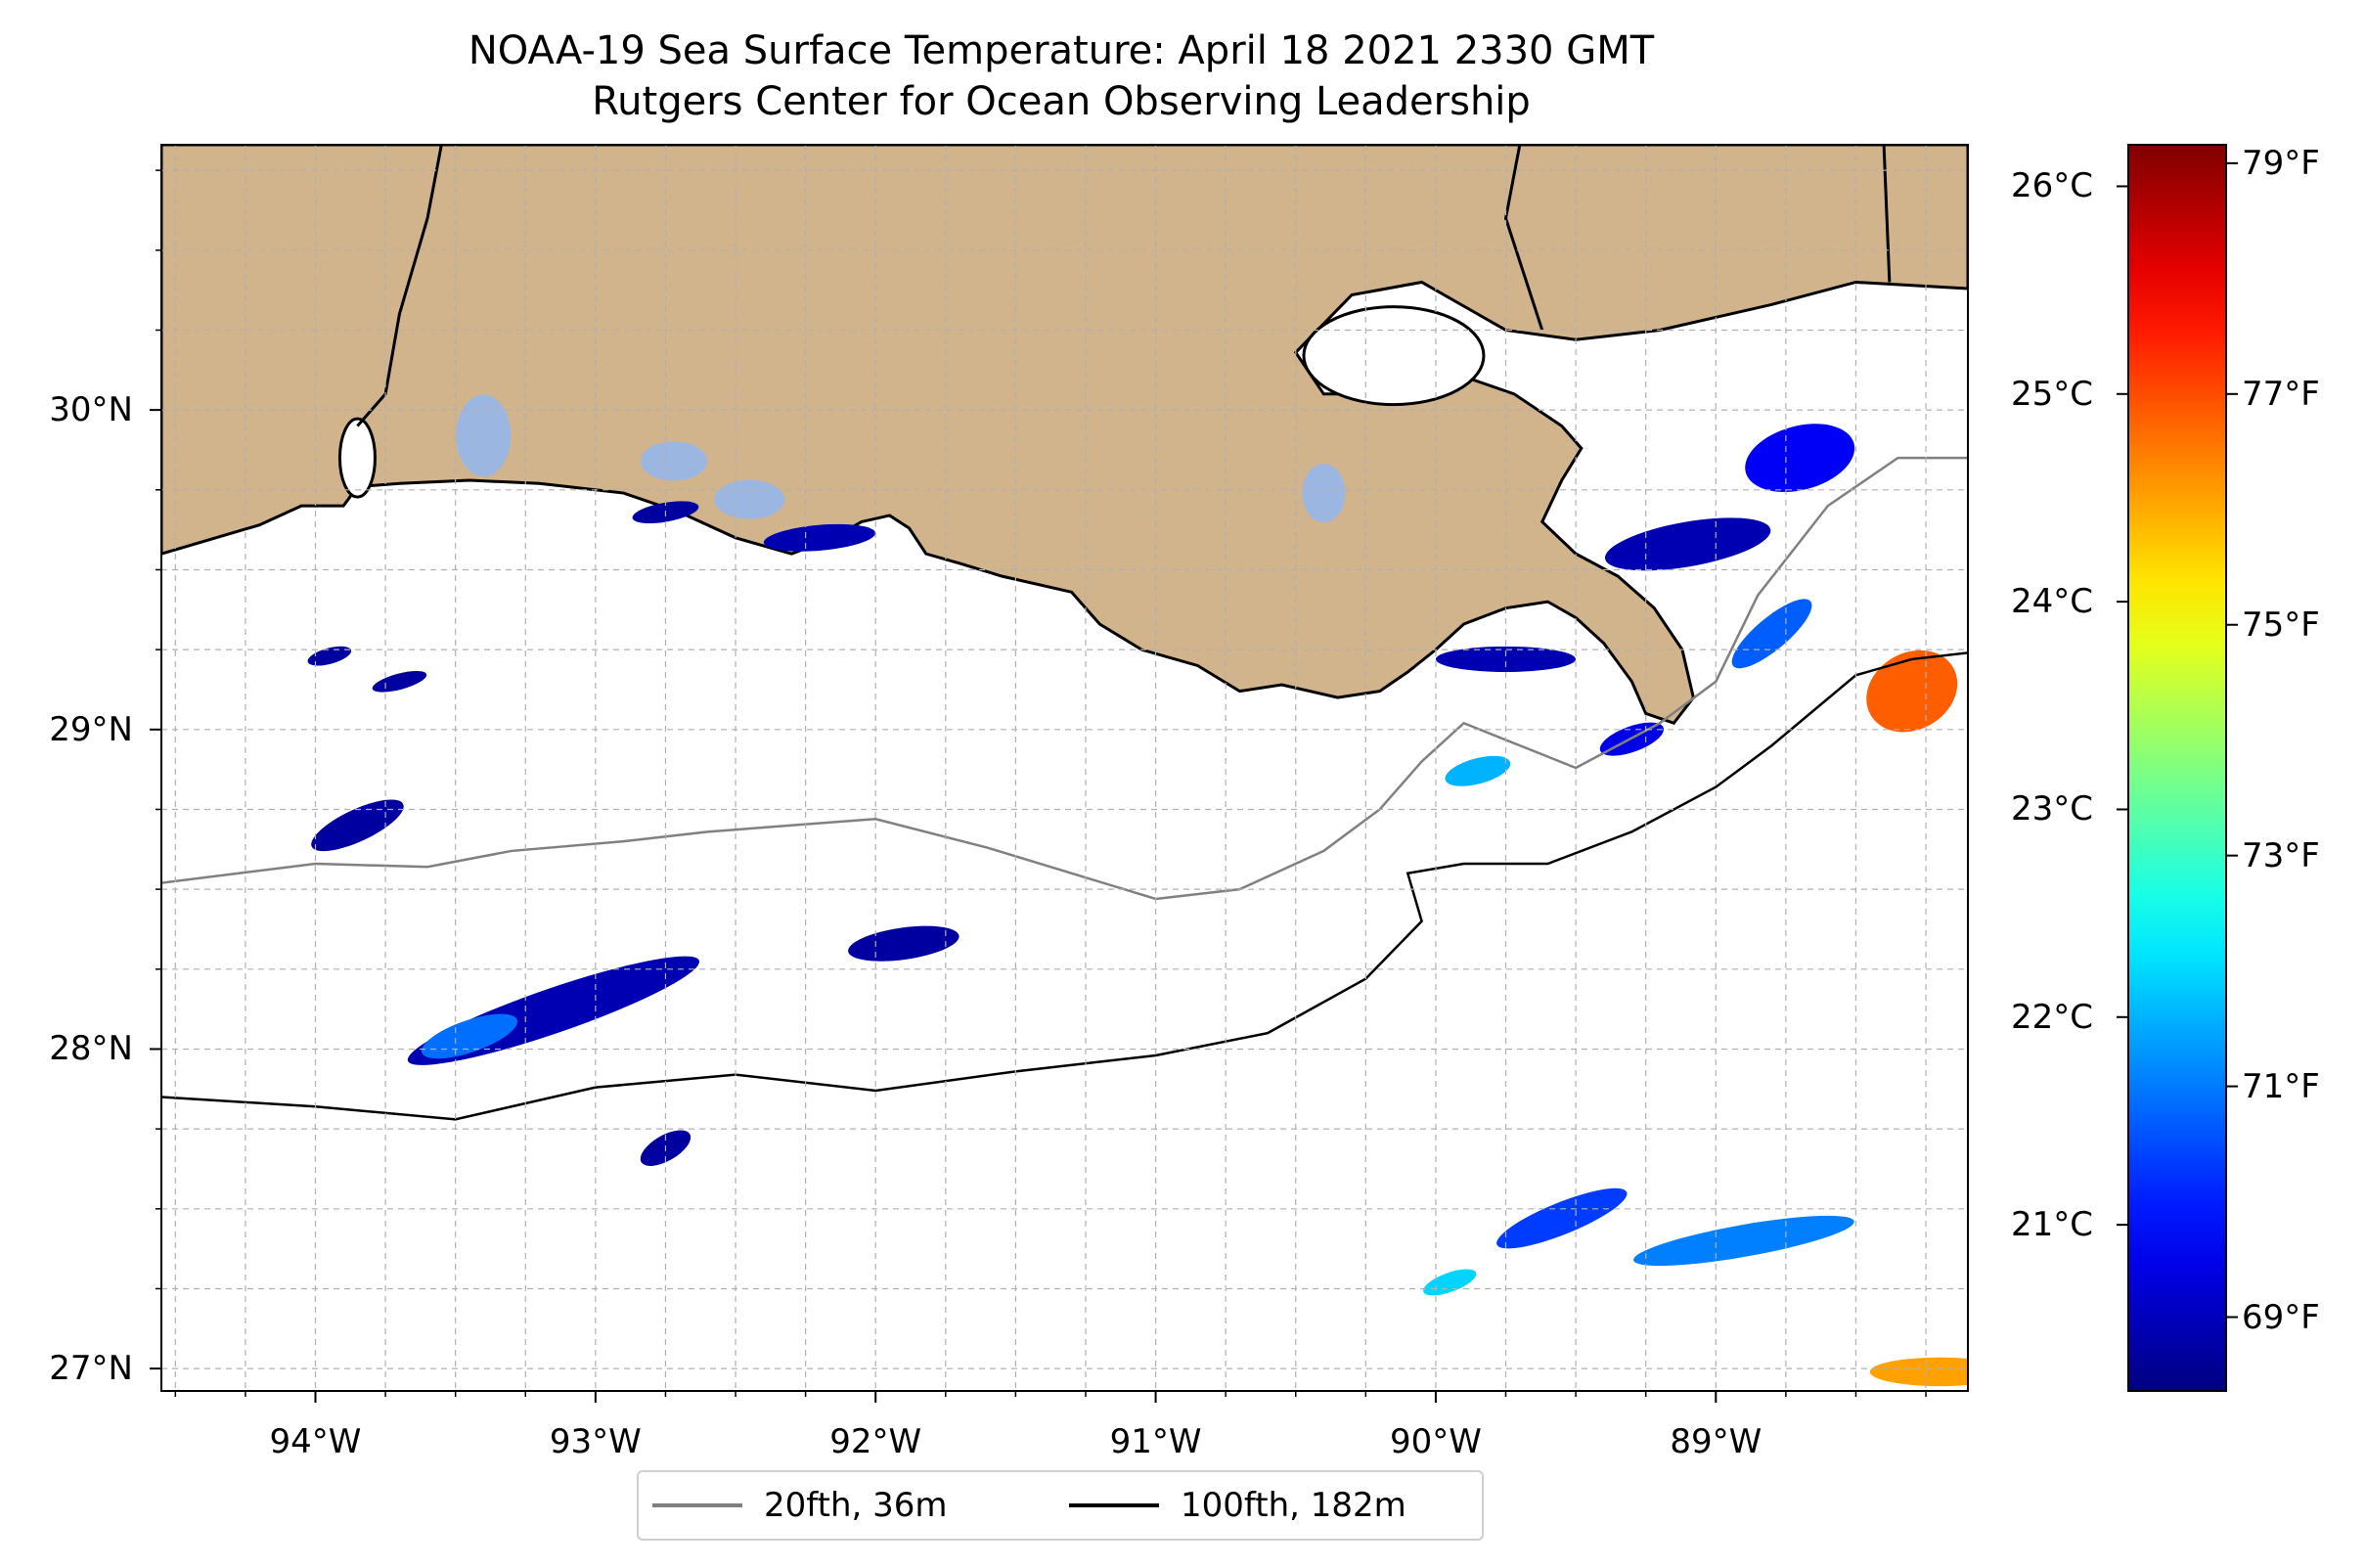 The width and height of the screenshot is (2365, 1568). I want to click on colorbar-label-fahrenheit: 79°F, so click(2281, 163).